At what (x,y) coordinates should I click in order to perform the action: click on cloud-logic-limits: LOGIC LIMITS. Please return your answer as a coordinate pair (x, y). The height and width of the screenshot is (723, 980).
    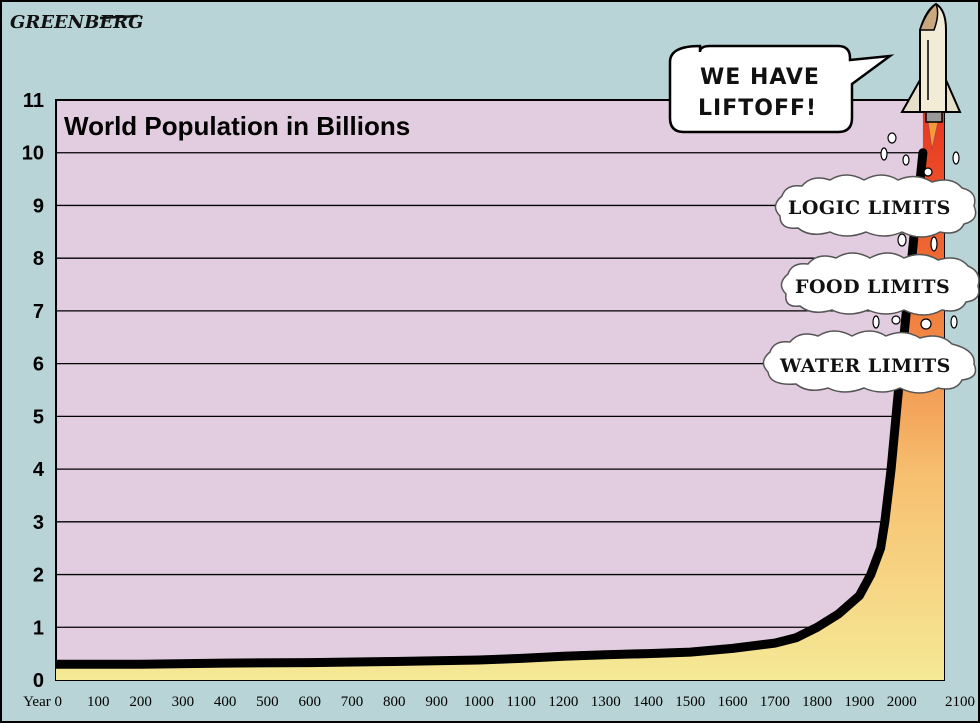
    Looking at the image, I should click on (875, 206).